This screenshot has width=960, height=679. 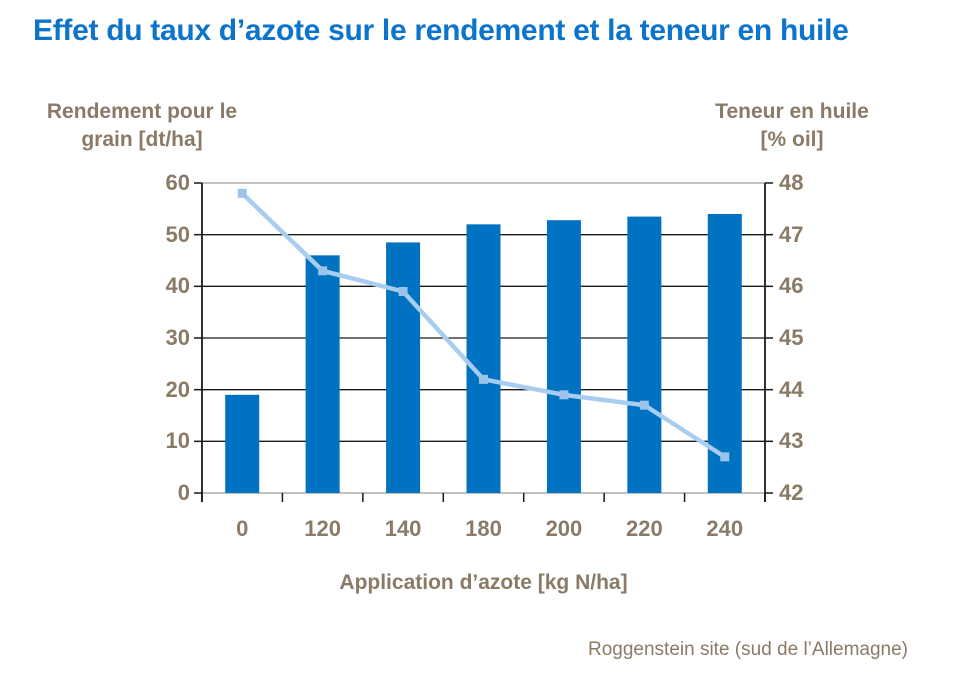 I want to click on right-axis-label-45: 45, so click(x=791, y=337).